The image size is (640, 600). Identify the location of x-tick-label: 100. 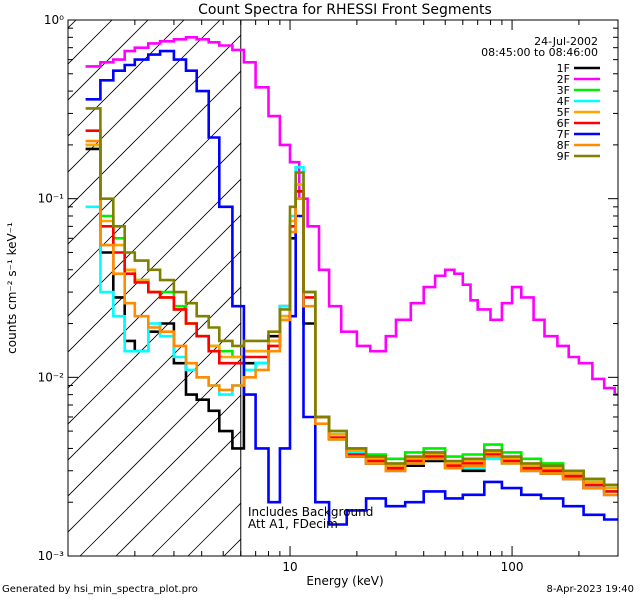
(512, 567).